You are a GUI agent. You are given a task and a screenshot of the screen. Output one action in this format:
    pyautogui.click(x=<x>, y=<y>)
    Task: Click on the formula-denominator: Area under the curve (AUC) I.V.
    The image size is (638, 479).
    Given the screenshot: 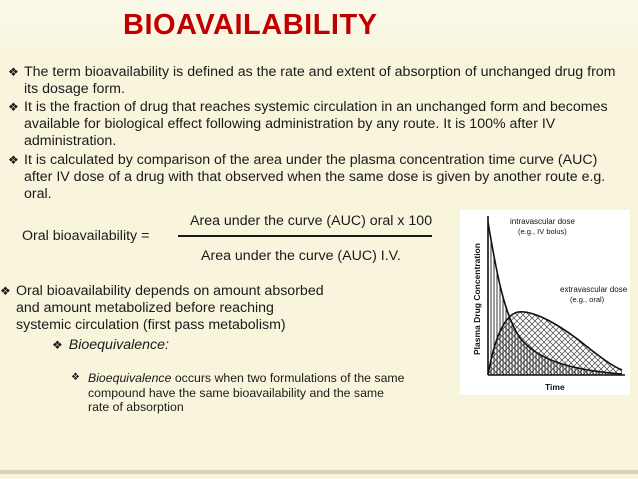 What is the action you would take?
    pyautogui.click(x=301, y=256)
    